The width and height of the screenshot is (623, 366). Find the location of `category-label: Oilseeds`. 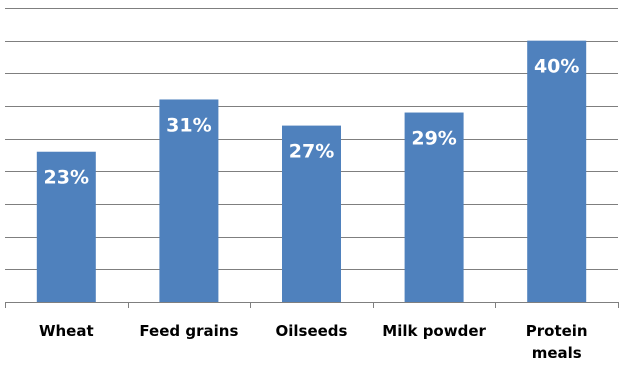

category-label: Oilseeds is located at coordinates (312, 331).